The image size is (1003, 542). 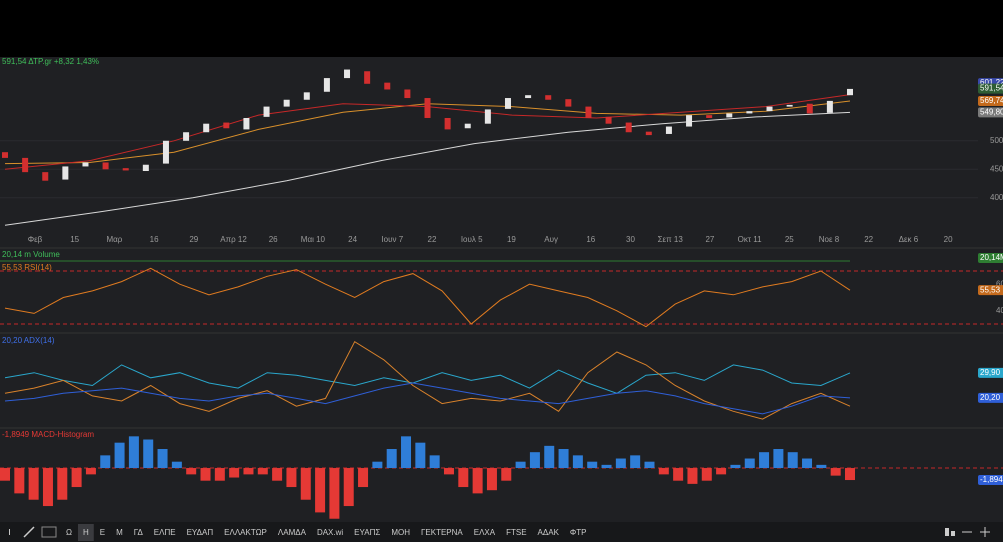 What do you see at coordinates (400, 532) in the screenshot?
I see `toolbar-item: ΜΟΗ` at bounding box center [400, 532].